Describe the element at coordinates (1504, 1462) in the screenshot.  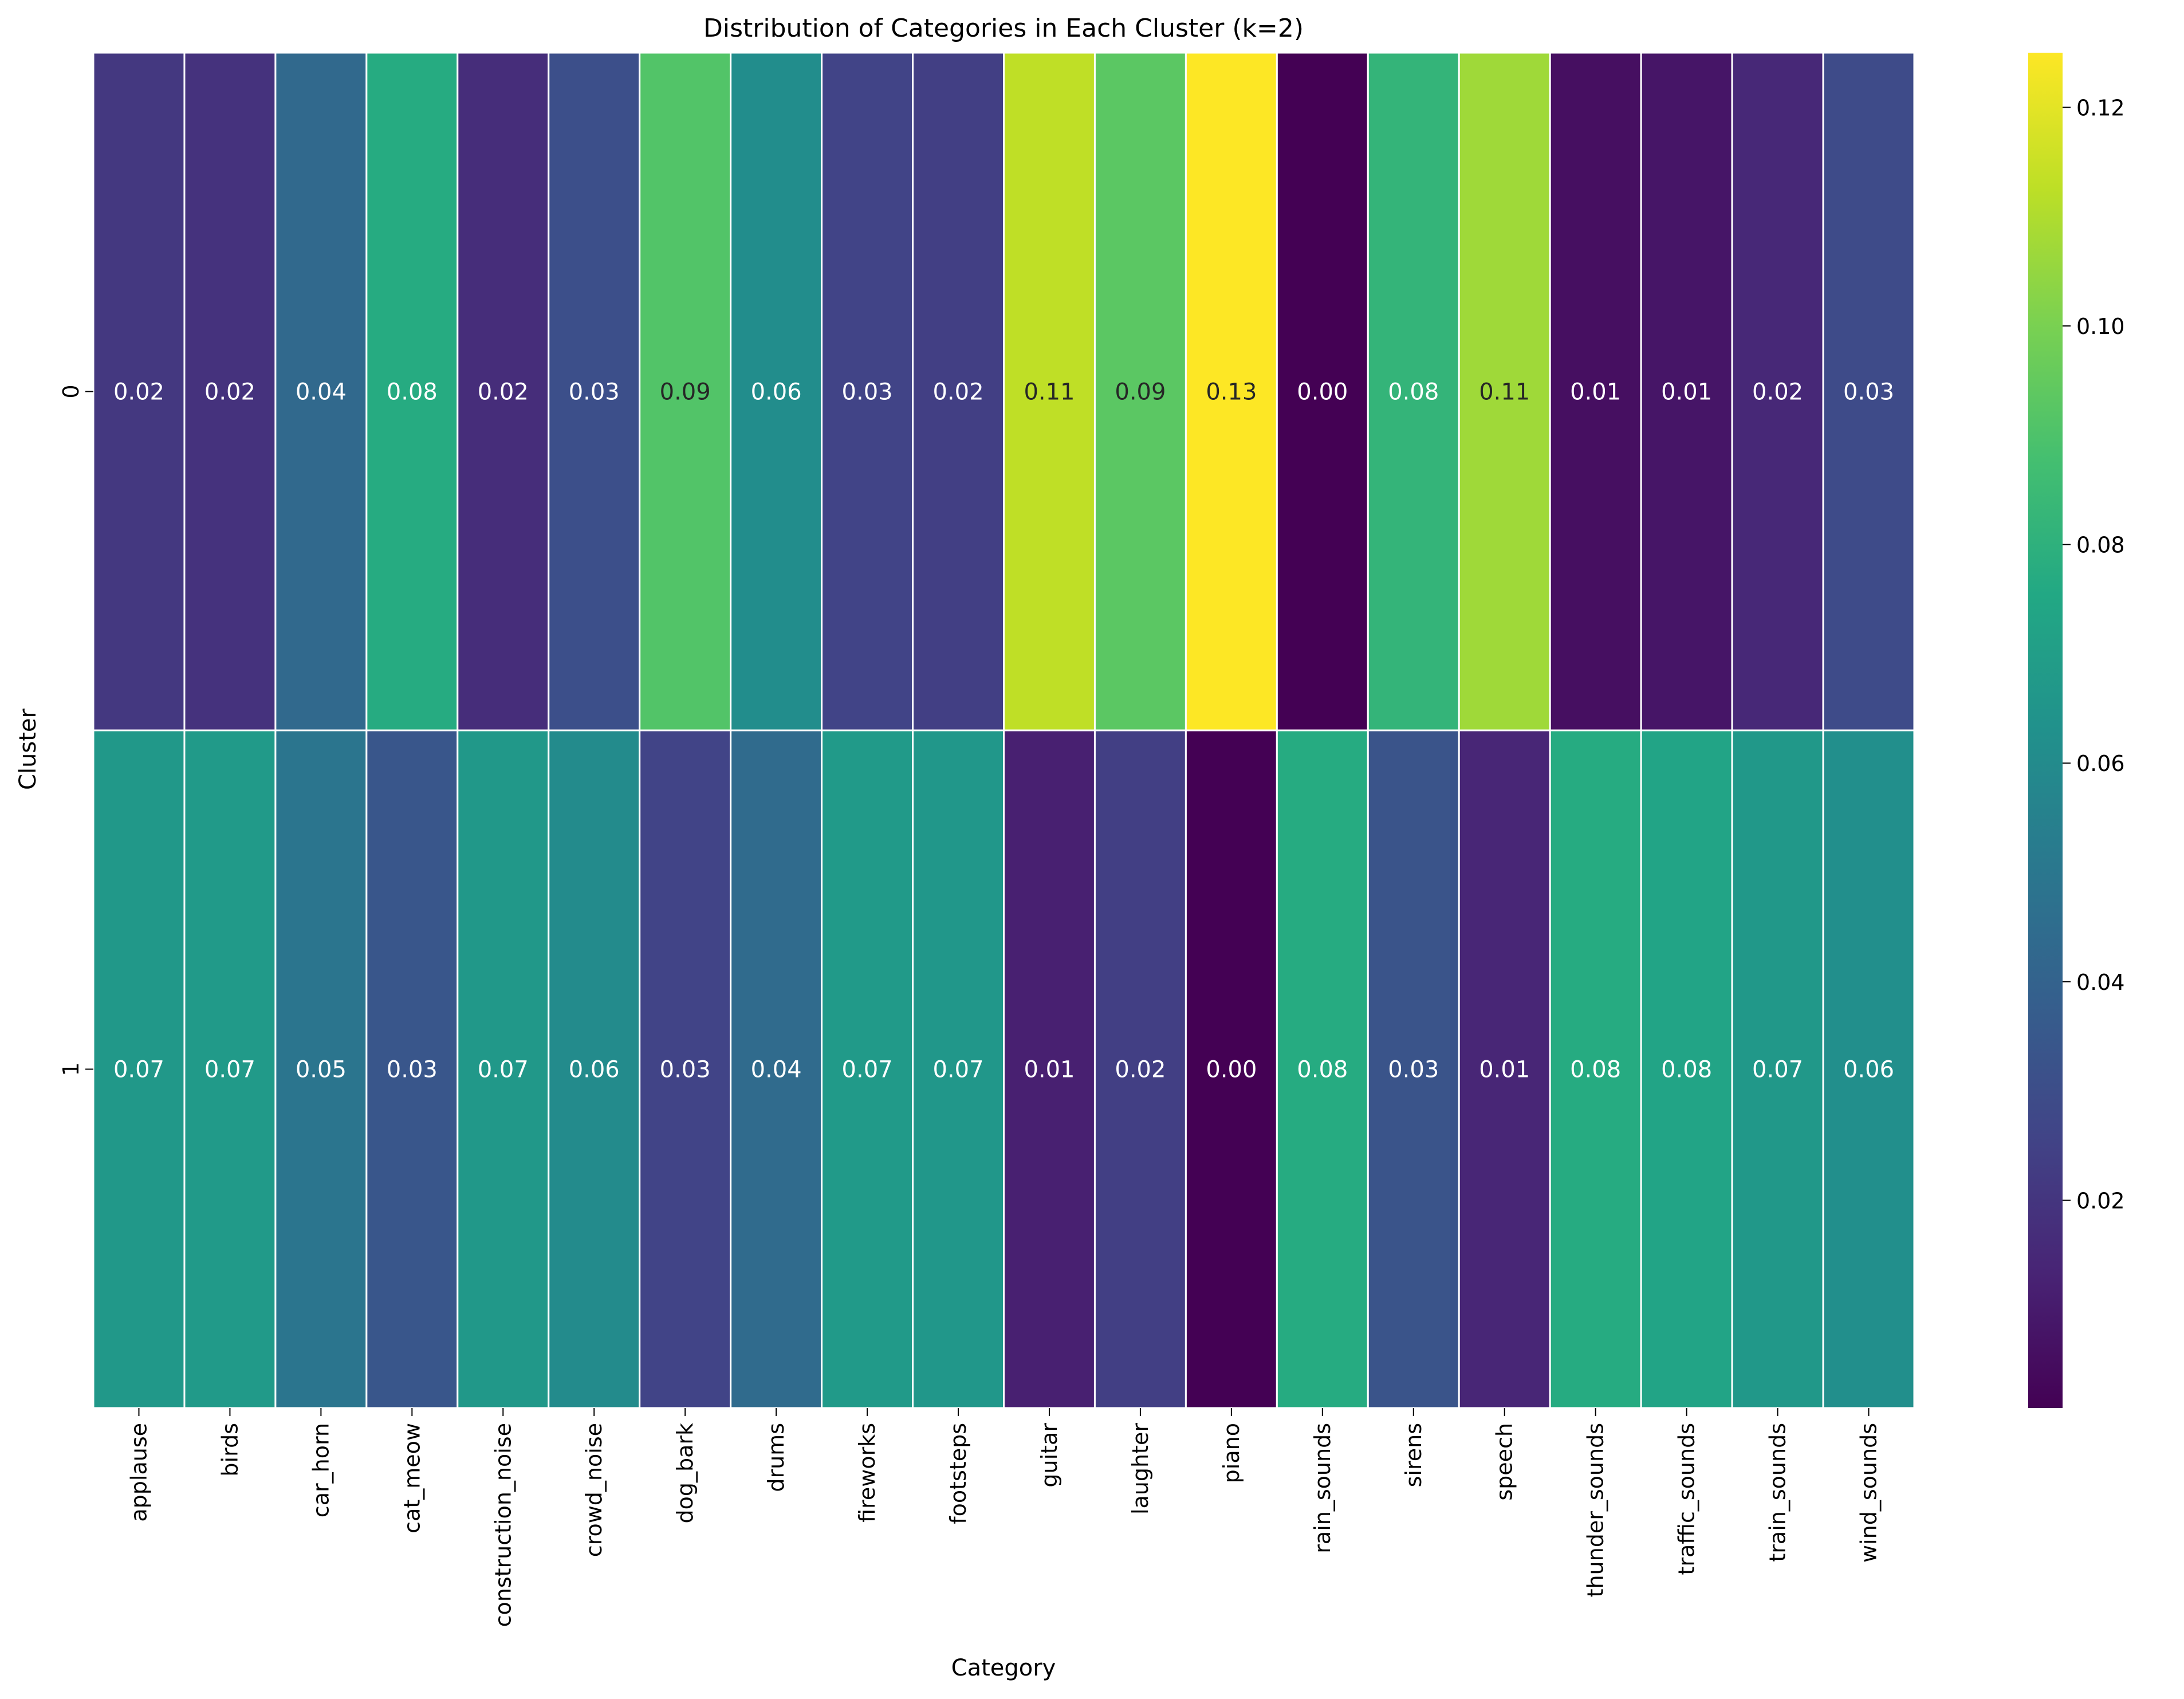
I see `x-tick-label-speech: speech` at that location.